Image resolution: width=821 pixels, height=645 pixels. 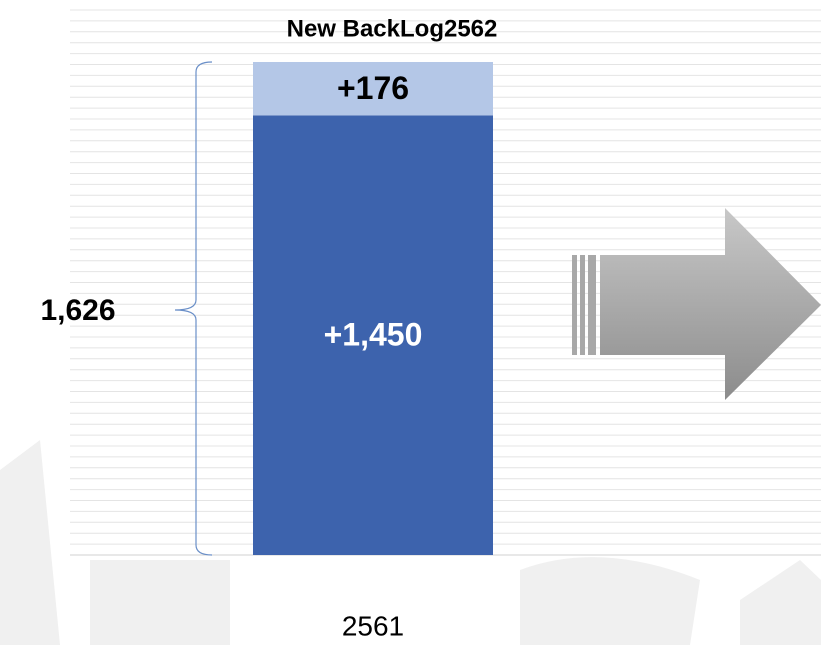 What do you see at coordinates (373, 625) in the screenshot?
I see `x-tick-label: 2561` at bounding box center [373, 625].